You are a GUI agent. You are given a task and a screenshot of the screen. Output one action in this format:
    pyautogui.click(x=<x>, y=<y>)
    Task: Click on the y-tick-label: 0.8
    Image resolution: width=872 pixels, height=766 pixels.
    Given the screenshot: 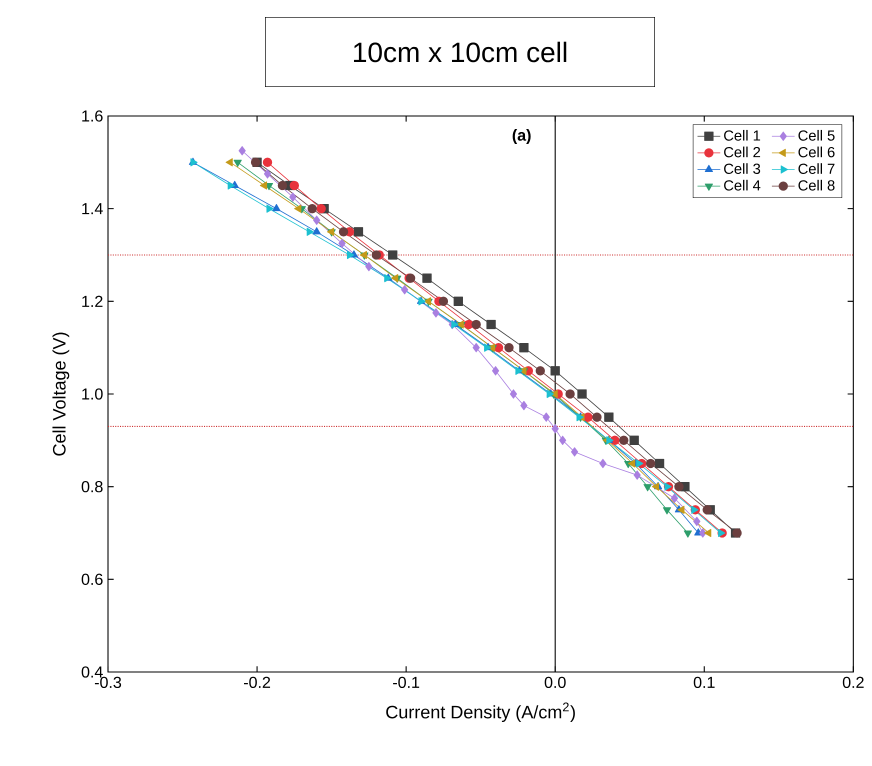 What is the action you would take?
    pyautogui.click(x=92, y=486)
    